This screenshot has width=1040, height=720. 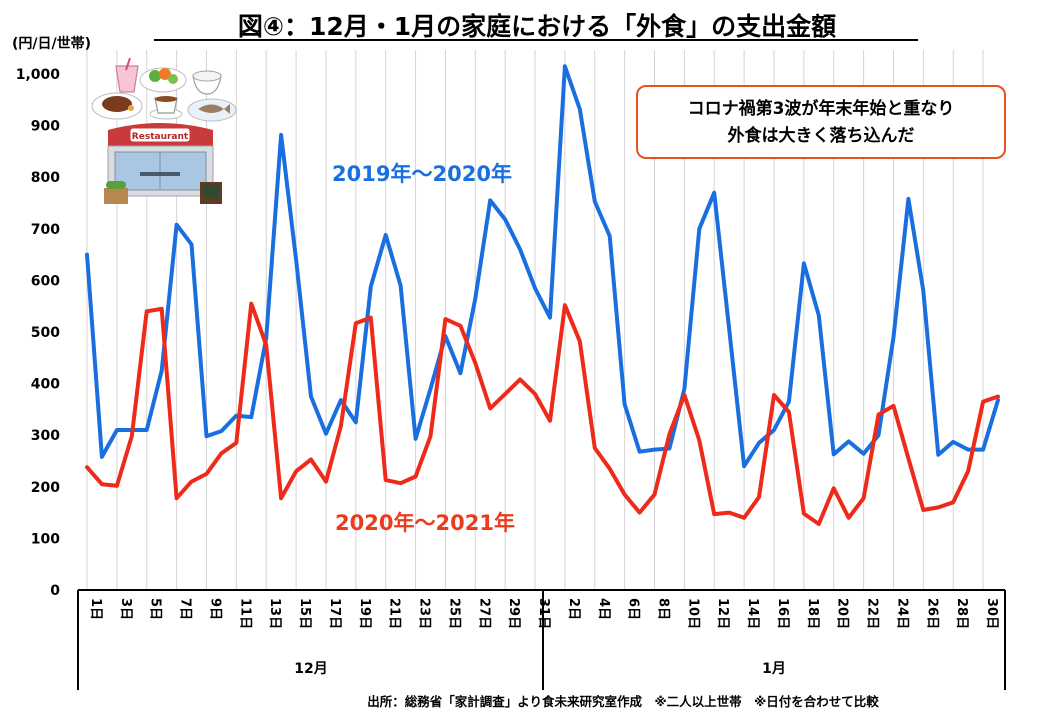 I want to click on x-tick-label-2: 5日, so click(x=155, y=609).